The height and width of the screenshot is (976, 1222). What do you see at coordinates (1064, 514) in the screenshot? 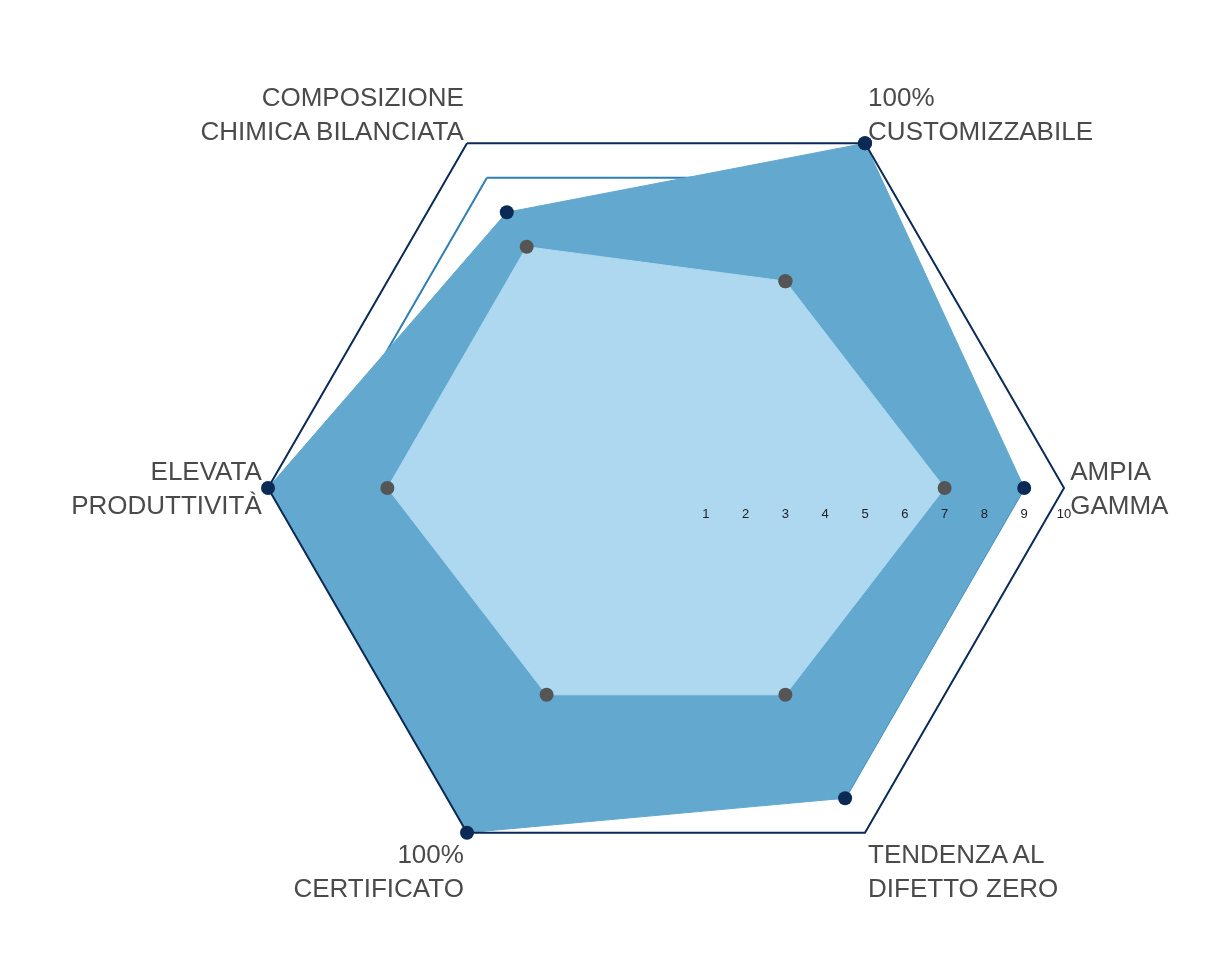
I see `y-tick-label: 10` at bounding box center [1064, 514].